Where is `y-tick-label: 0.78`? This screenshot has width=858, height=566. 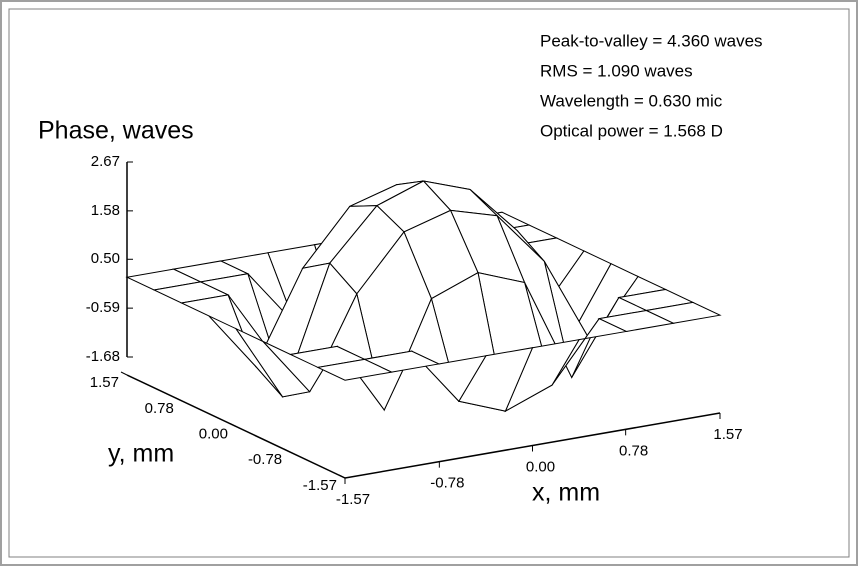
y-tick-label: 0.78 is located at coordinates (159, 408).